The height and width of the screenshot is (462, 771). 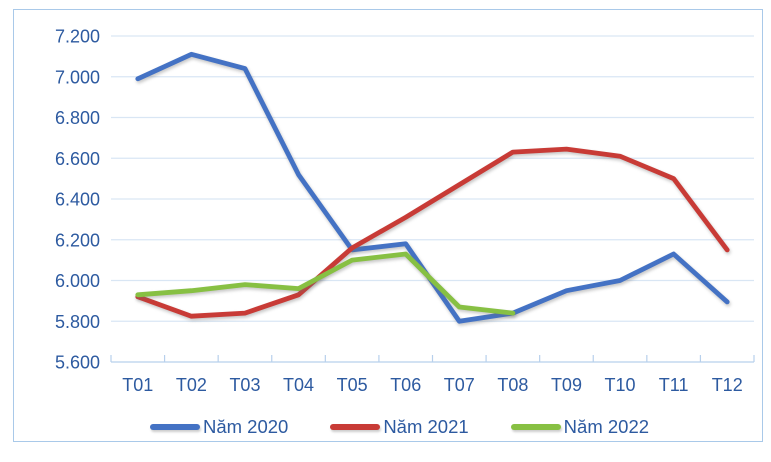 What do you see at coordinates (512, 385) in the screenshot?
I see `x-axis-label: T08` at bounding box center [512, 385].